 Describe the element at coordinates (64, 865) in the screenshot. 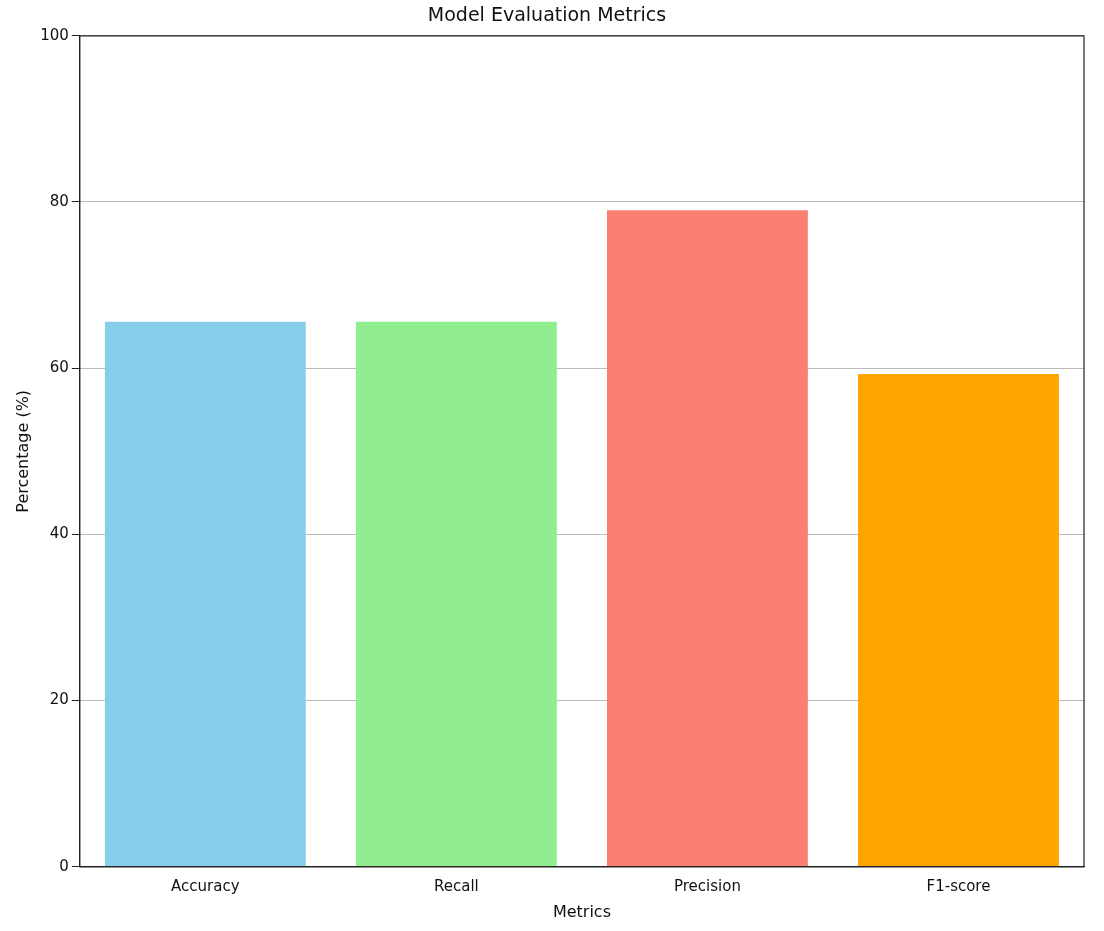

I see `y-tick-label: 0` at that location.